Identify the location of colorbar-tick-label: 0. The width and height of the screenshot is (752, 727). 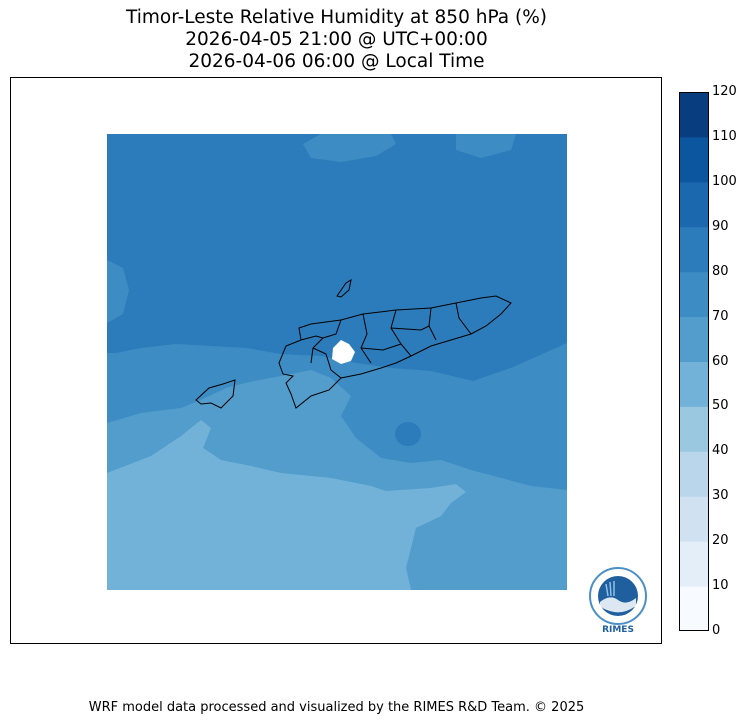
(716, 630).